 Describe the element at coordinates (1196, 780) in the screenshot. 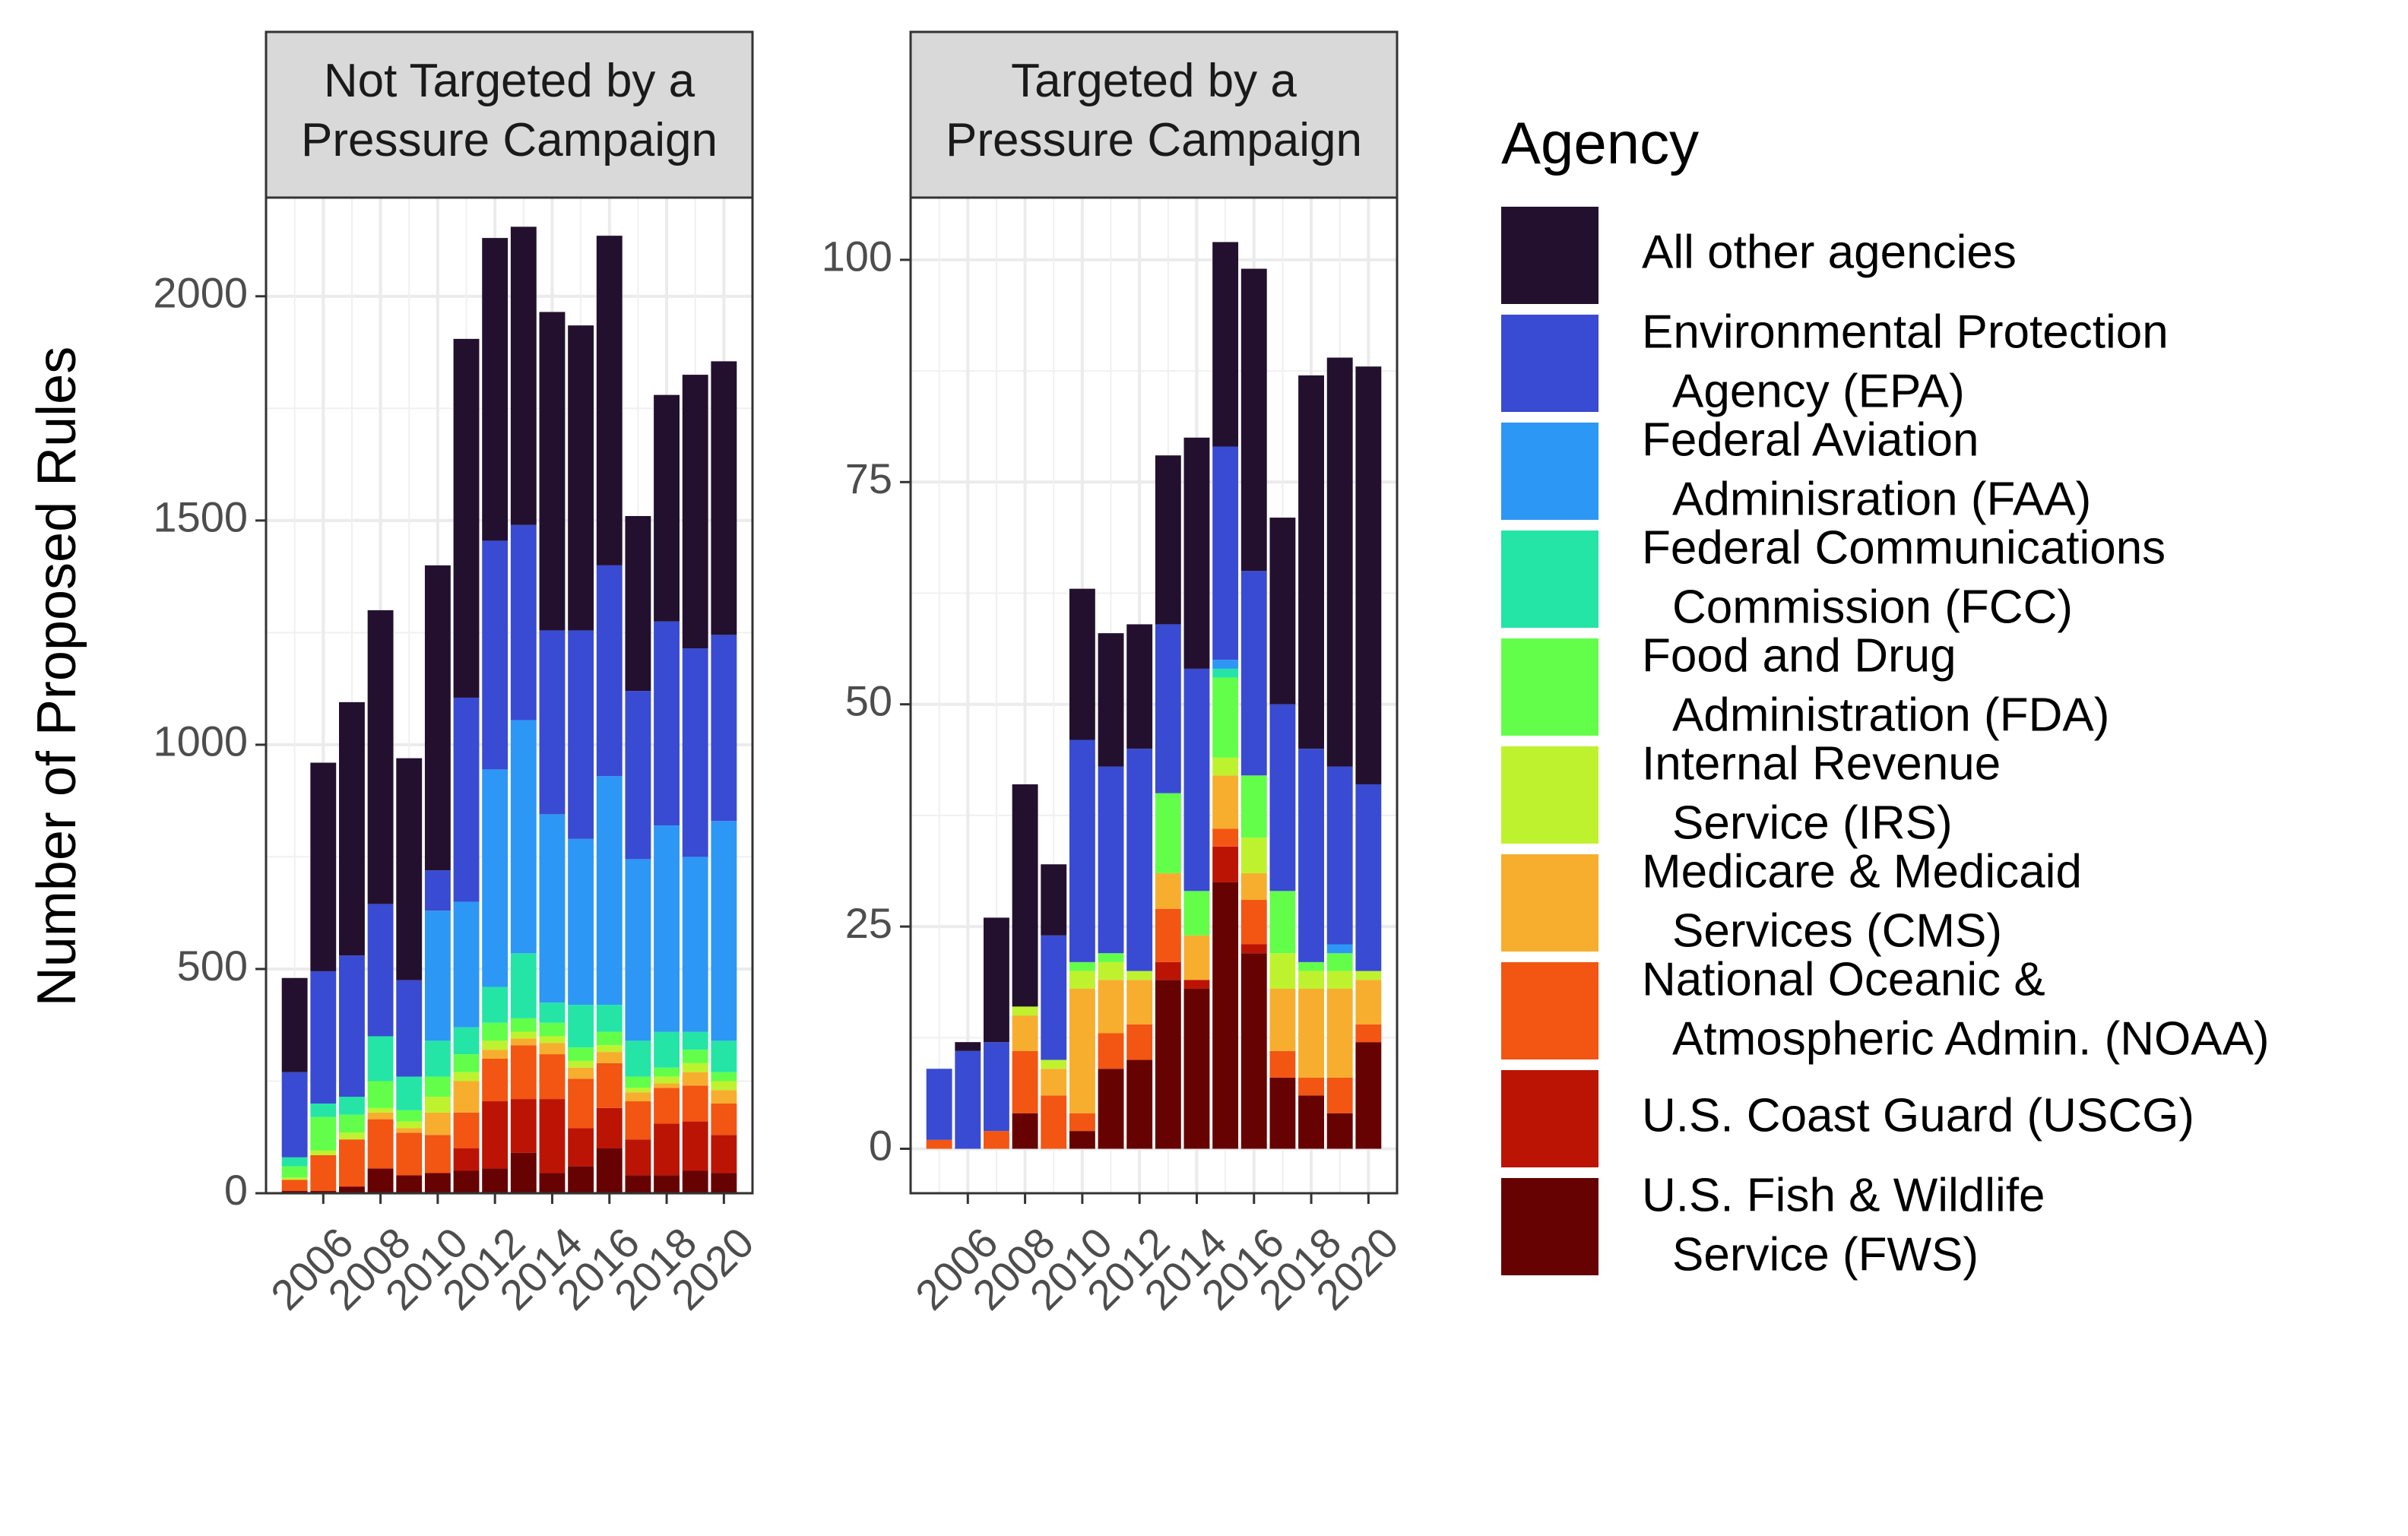

I see `bar-segment-epa-2014` at that location.